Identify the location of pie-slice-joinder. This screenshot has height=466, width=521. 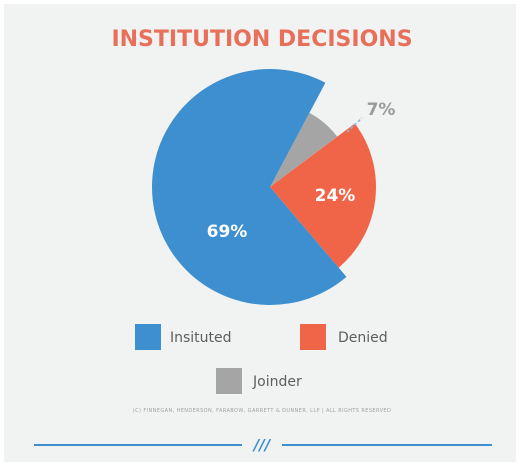
(304, 149).